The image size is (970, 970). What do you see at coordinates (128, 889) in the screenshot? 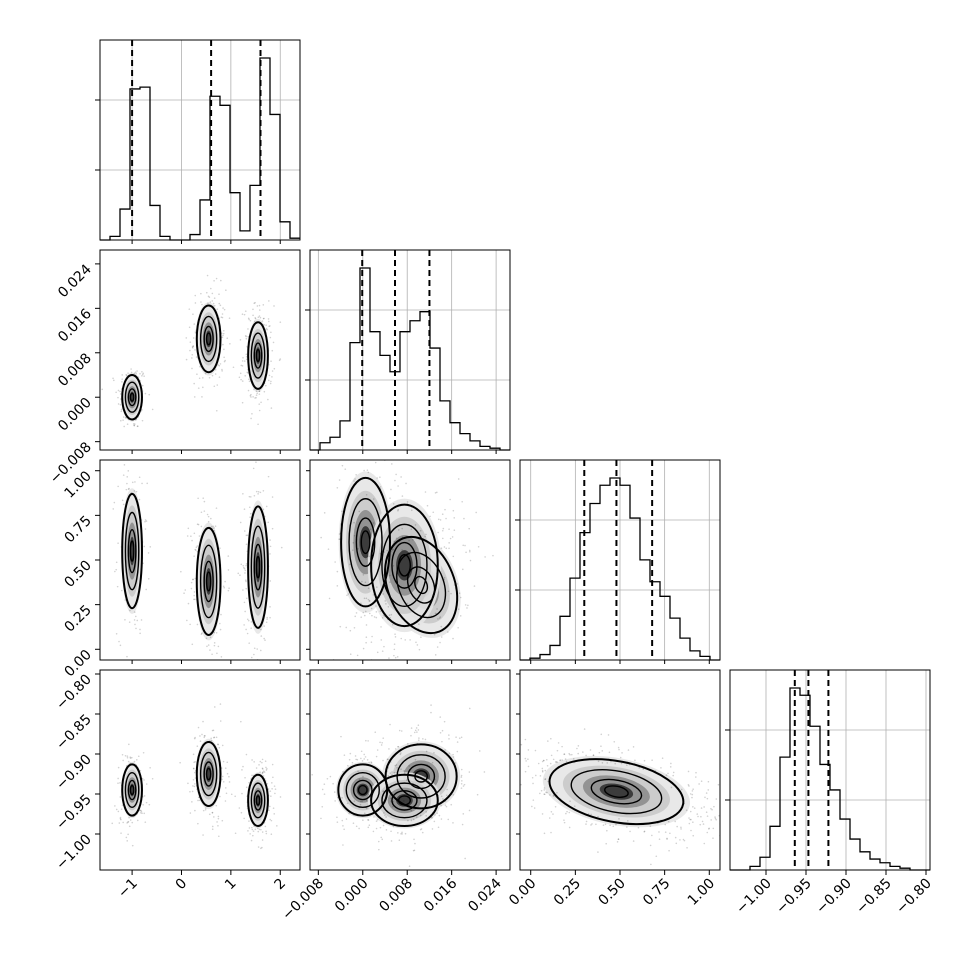
I see `x-tick-label: −1` at bounding box center [128, 889].